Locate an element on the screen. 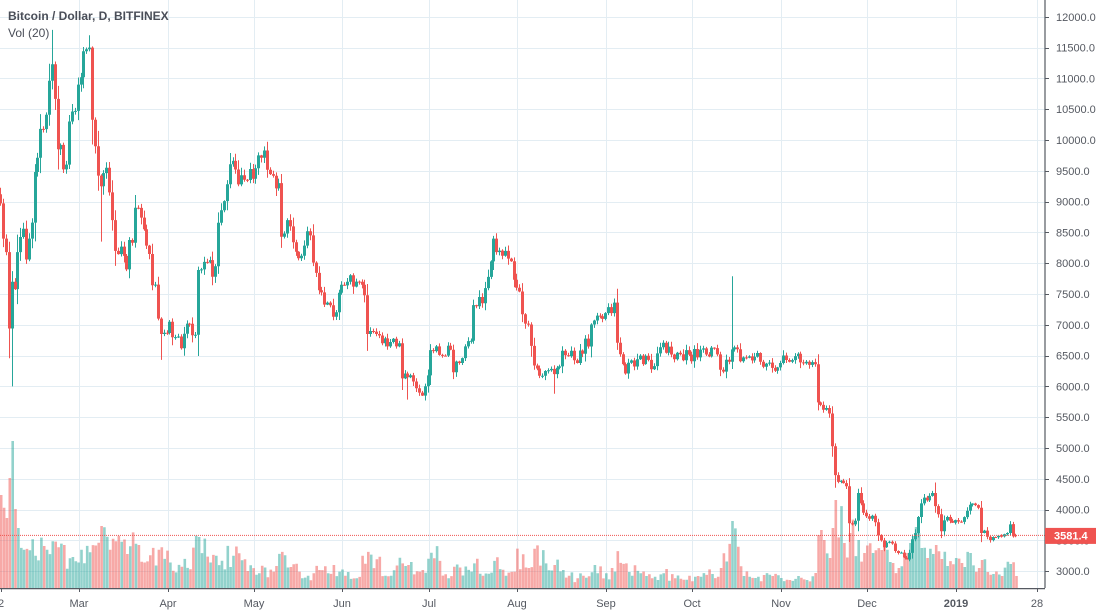 The width and height of the screenshot is (1102, 614). svg-text: Apr is located at coordinates (167, 604).